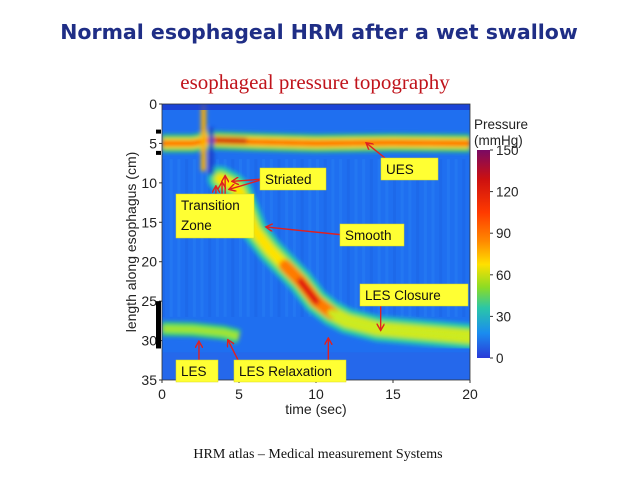 The height and width of the screenshot is (478, 638). Describe the element at coordinates (503, 316) in the screenshot. I see `colorbar-tick-label: 30` at that location.